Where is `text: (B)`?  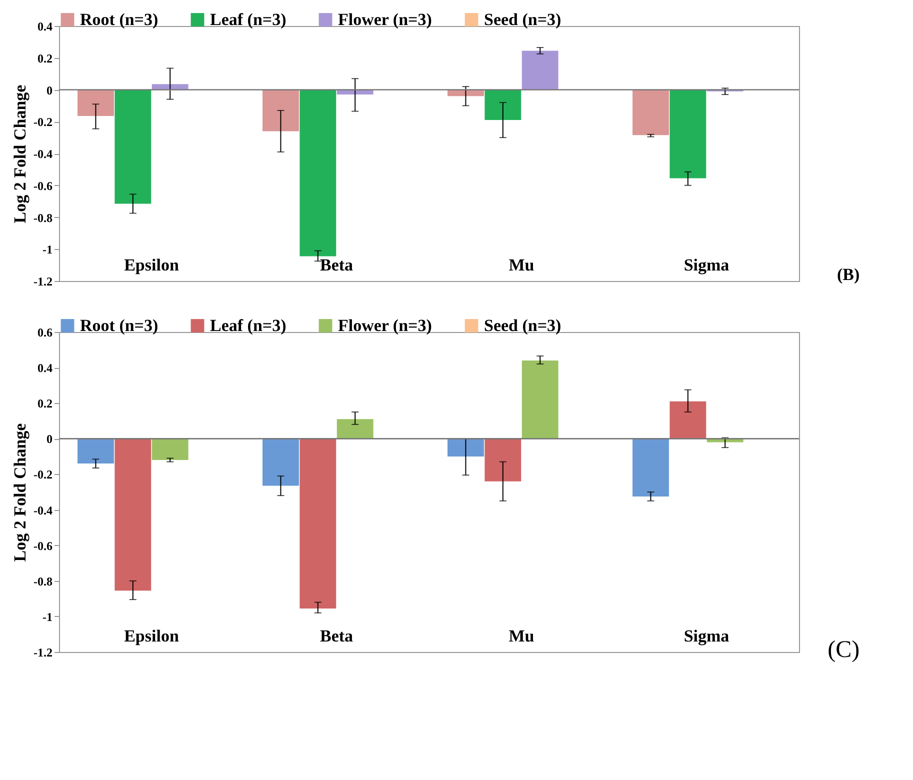
text: (B) is located at coordinates (848, 274).